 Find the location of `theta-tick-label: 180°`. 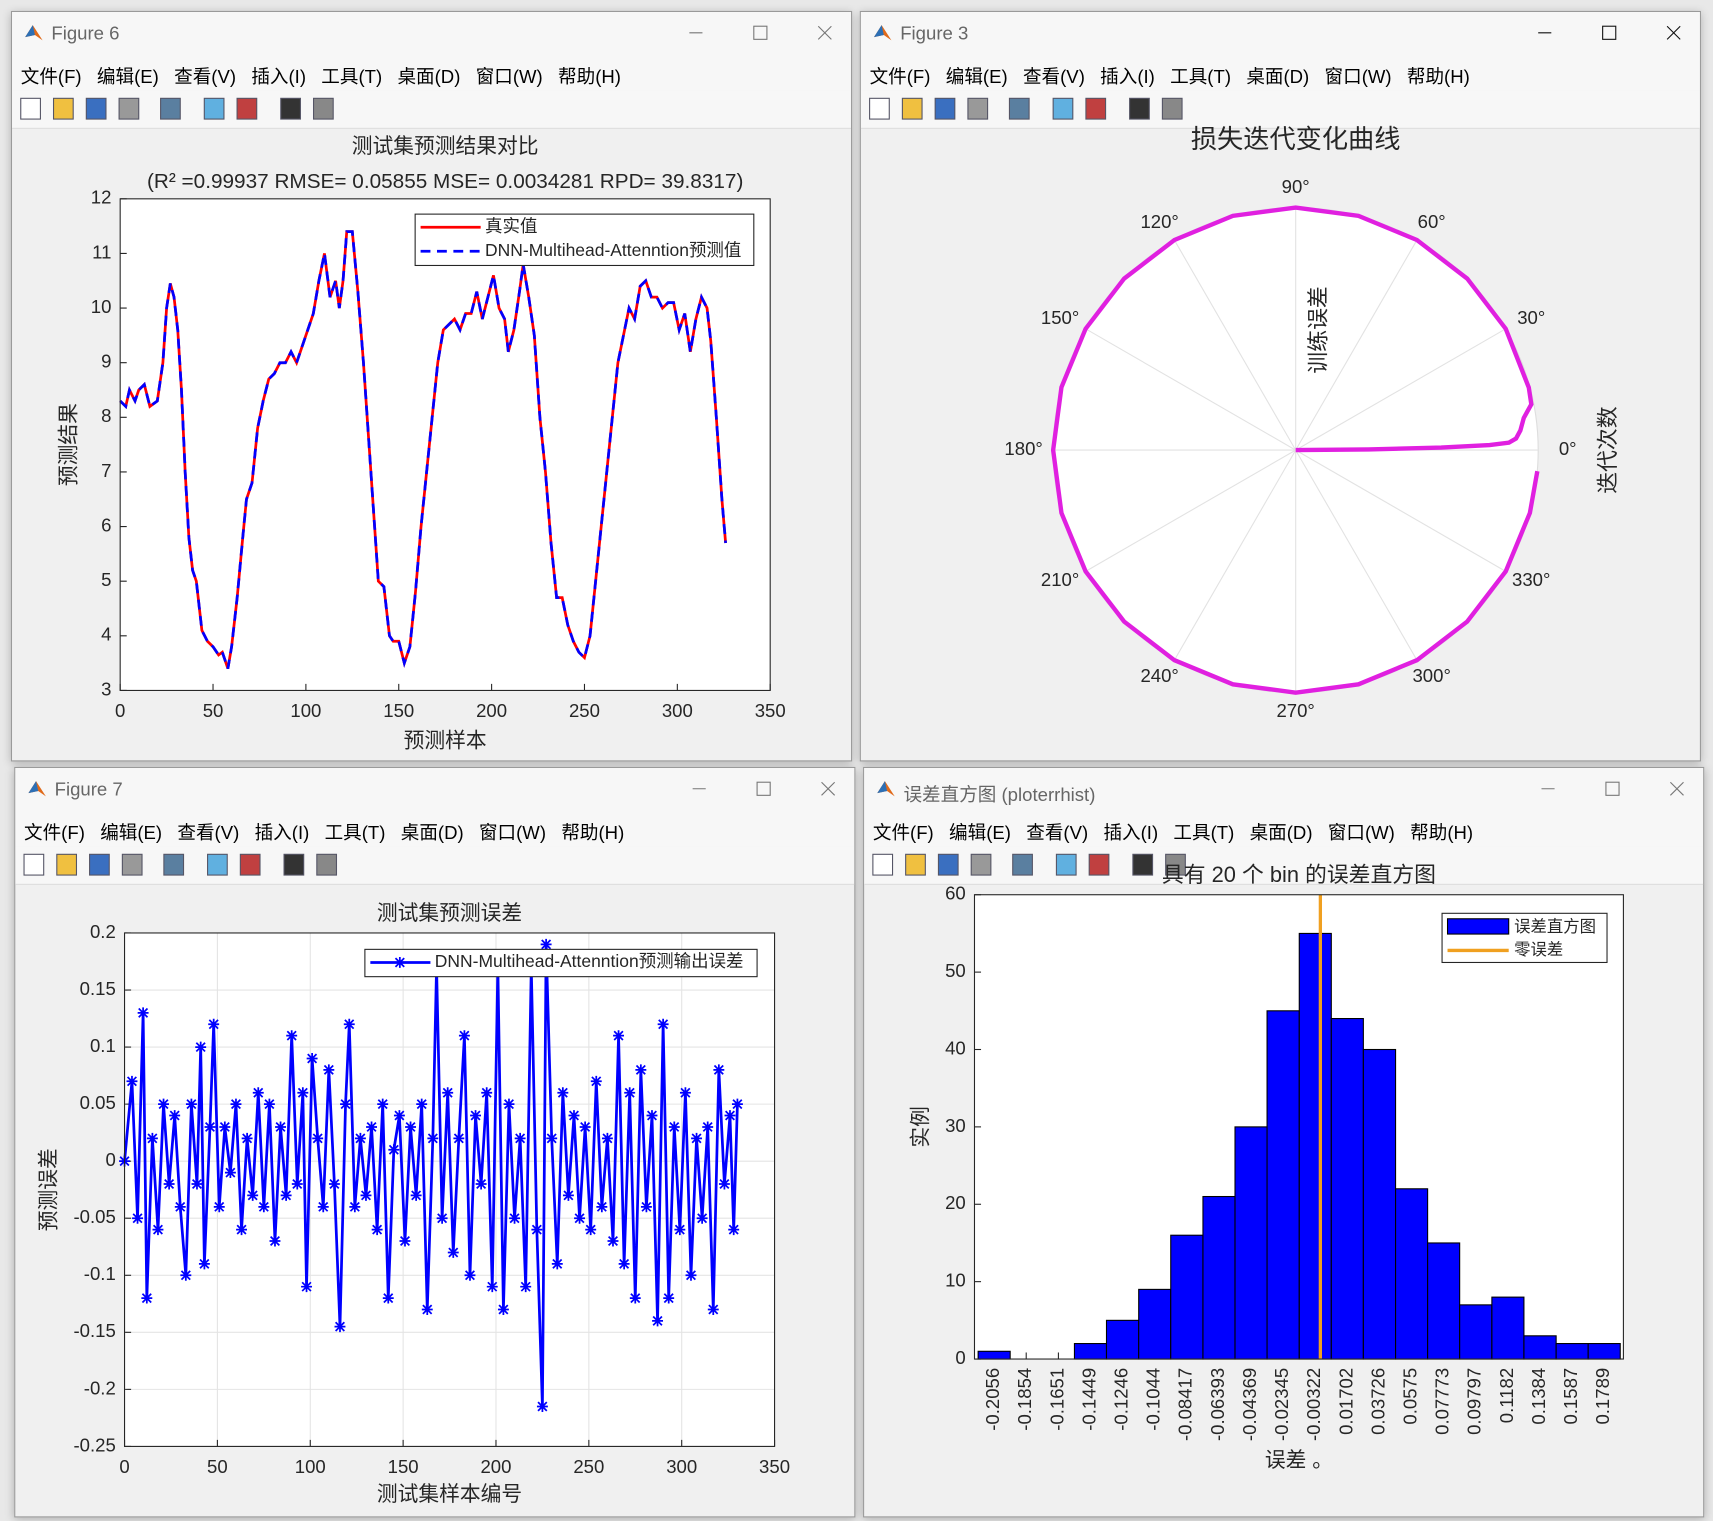

theta-tick-label: 180° is located at coordinates (1023, 448).